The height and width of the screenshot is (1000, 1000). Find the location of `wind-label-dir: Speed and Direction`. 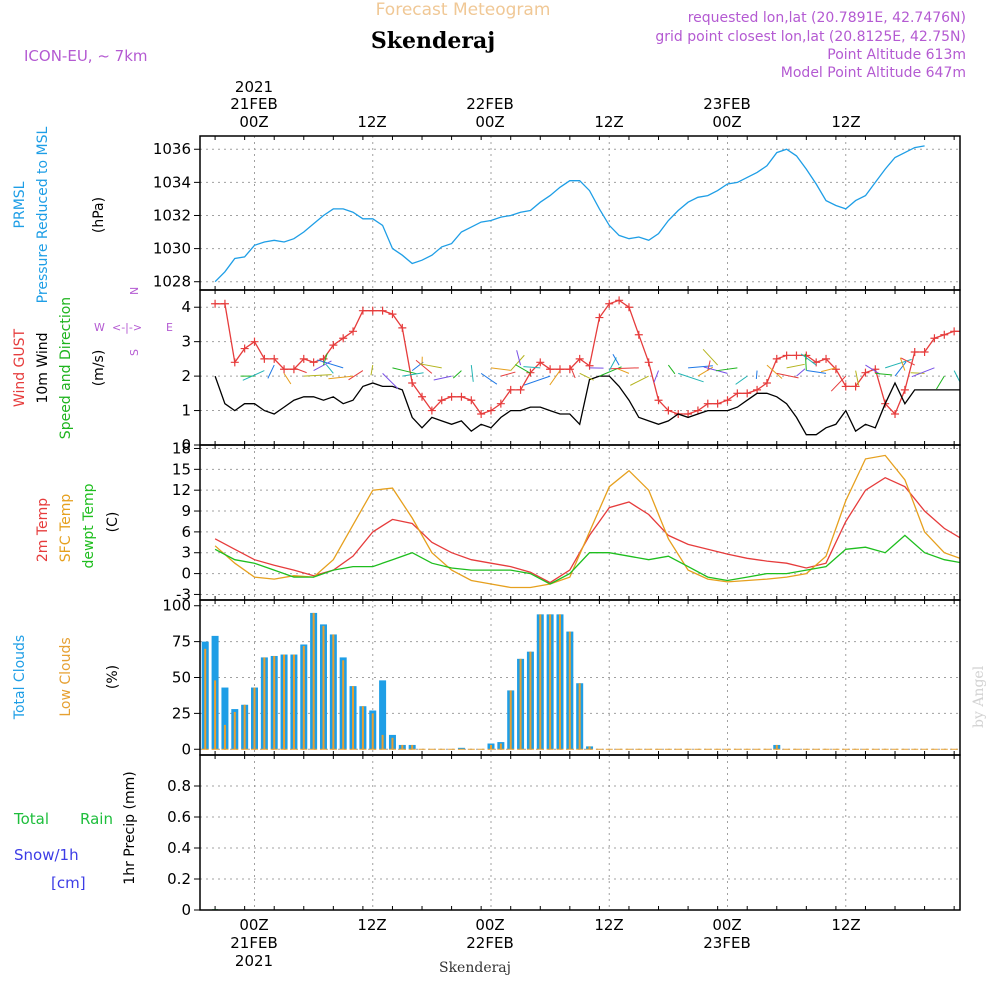

wind-label-dir: Speed and Direction is located at coordinates (66, 368).